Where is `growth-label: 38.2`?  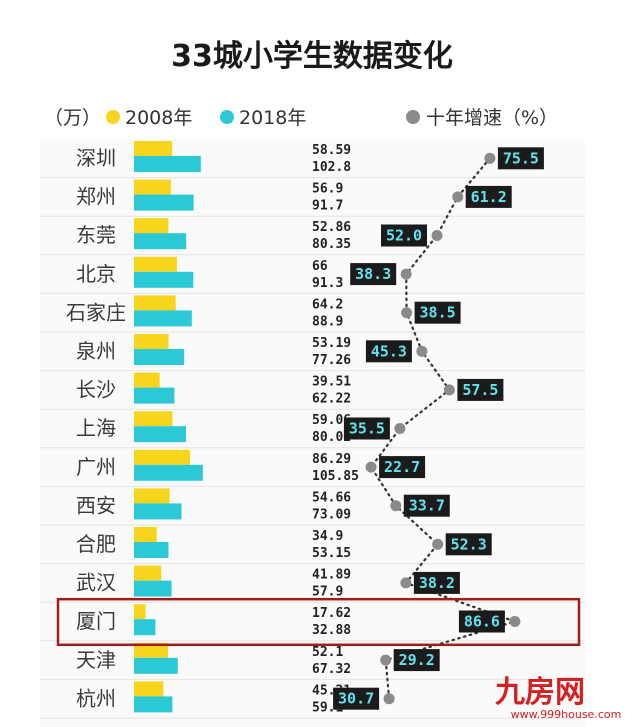 growth-label: 38.2 is located at coordinates (437, 583).